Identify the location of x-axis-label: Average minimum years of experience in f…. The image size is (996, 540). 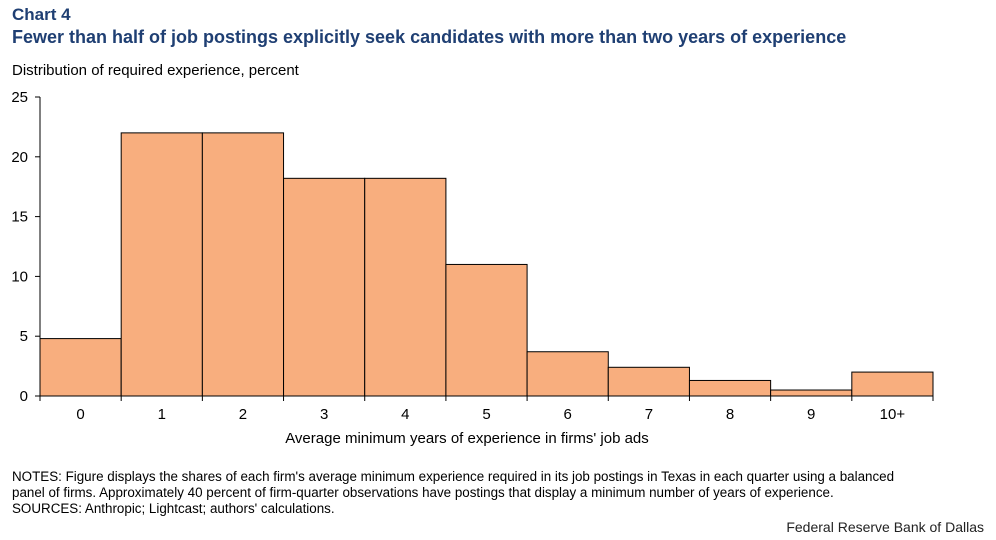
(467, 438).